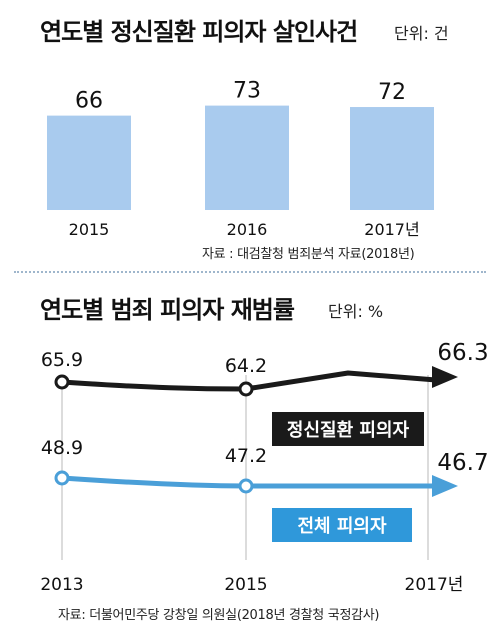 The image size is (500, 631). Describe the element at coordinates (89, 162) in the screenshot. I see `bar-2015` at that location.